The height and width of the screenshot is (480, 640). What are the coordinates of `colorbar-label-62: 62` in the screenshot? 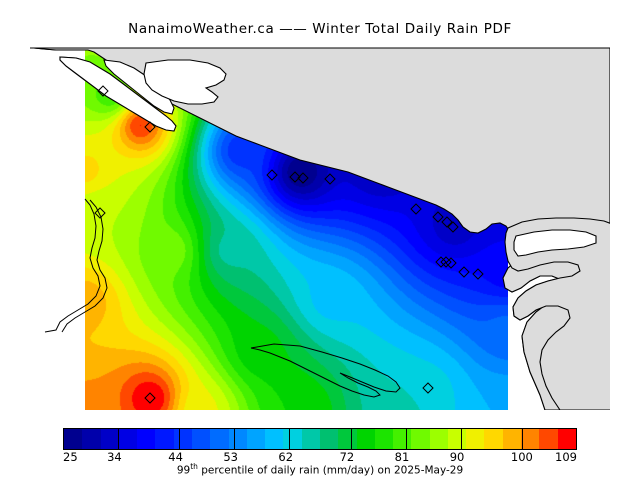 It's located at (286, 457).